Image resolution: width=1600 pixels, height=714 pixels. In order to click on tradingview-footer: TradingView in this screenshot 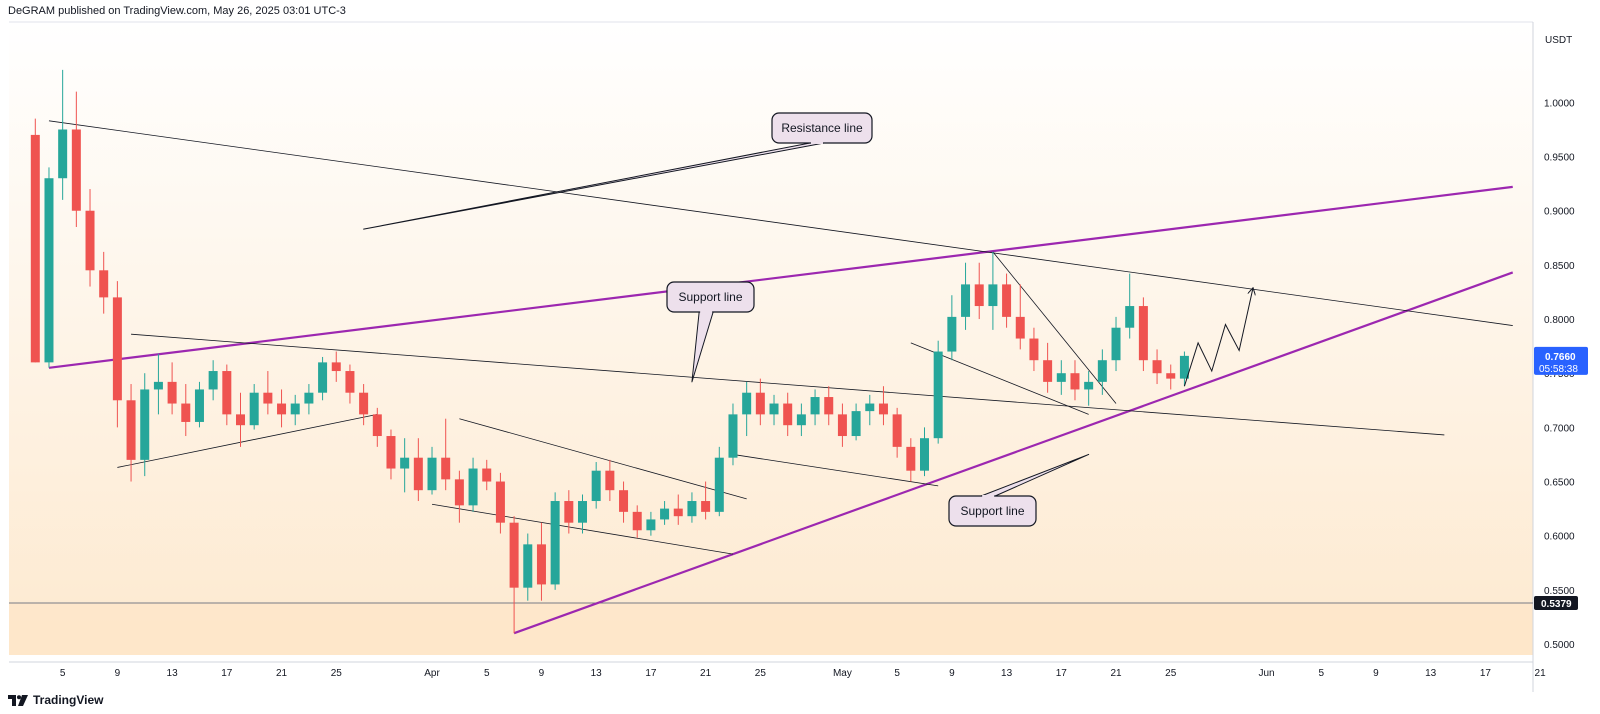, I will do `click(55, 700)`.